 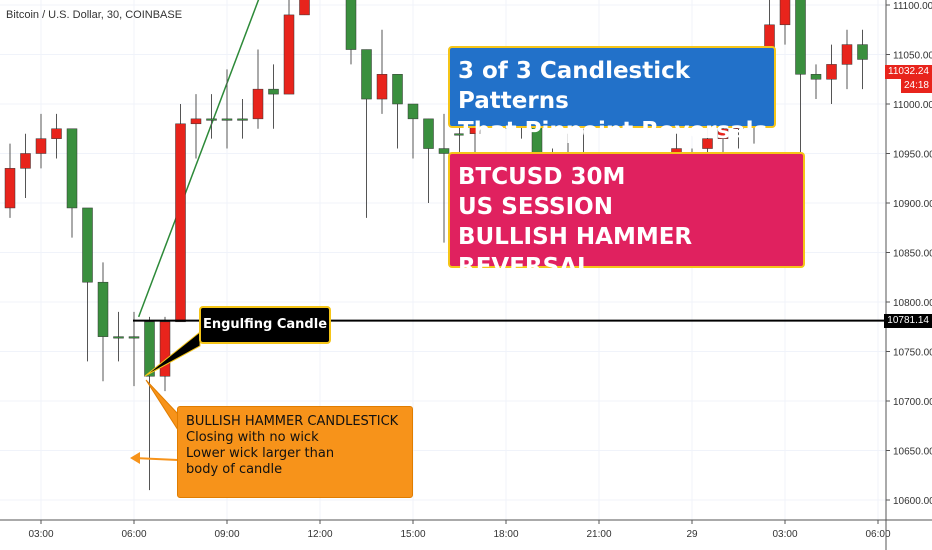 I want to click on hammer-line-1: Closing with no wick, so click(x=252, y=437).